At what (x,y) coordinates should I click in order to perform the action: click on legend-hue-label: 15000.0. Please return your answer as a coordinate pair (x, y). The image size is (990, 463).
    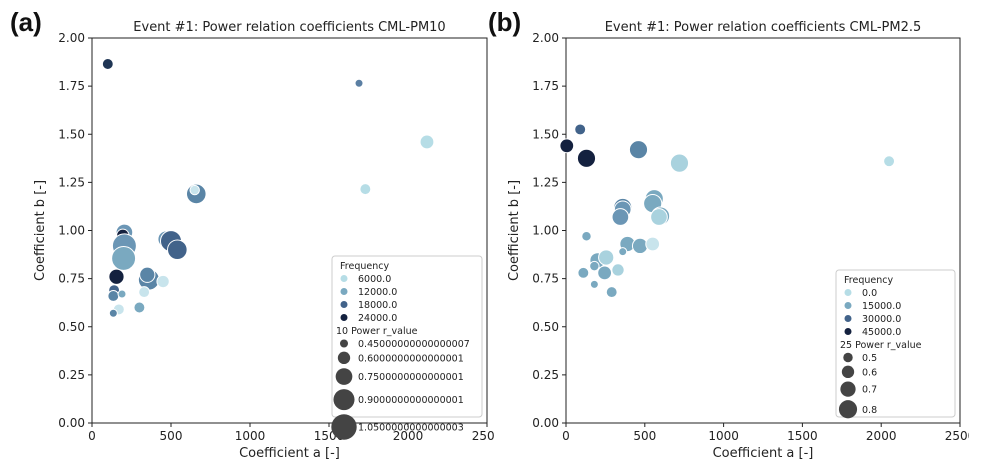
    Looking at the image, I should click on (881, 306).